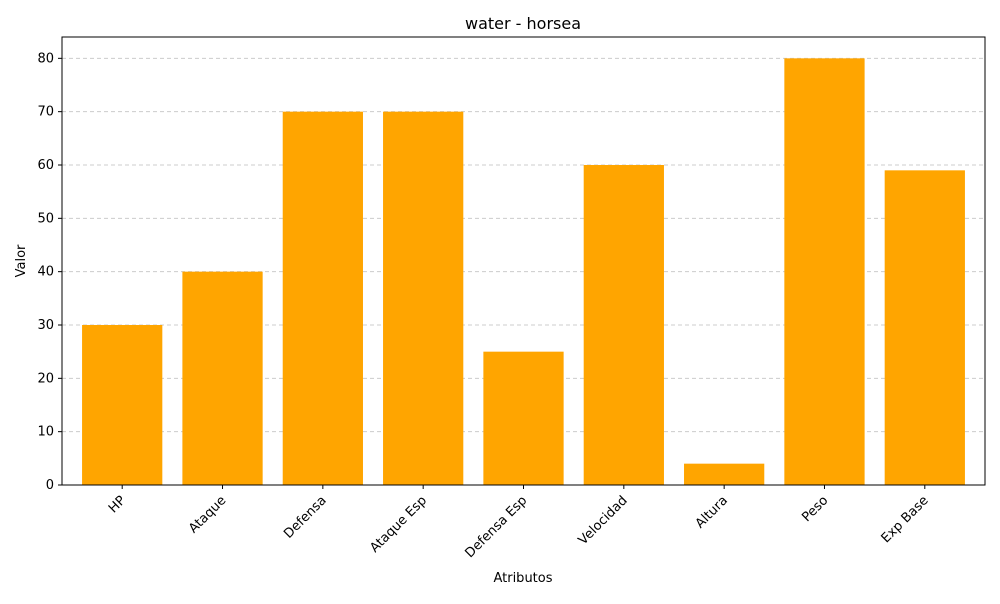 The width and height of the screenshot is (1000, 604). I want to click on y-tick-label: 70, so click(45, 112).